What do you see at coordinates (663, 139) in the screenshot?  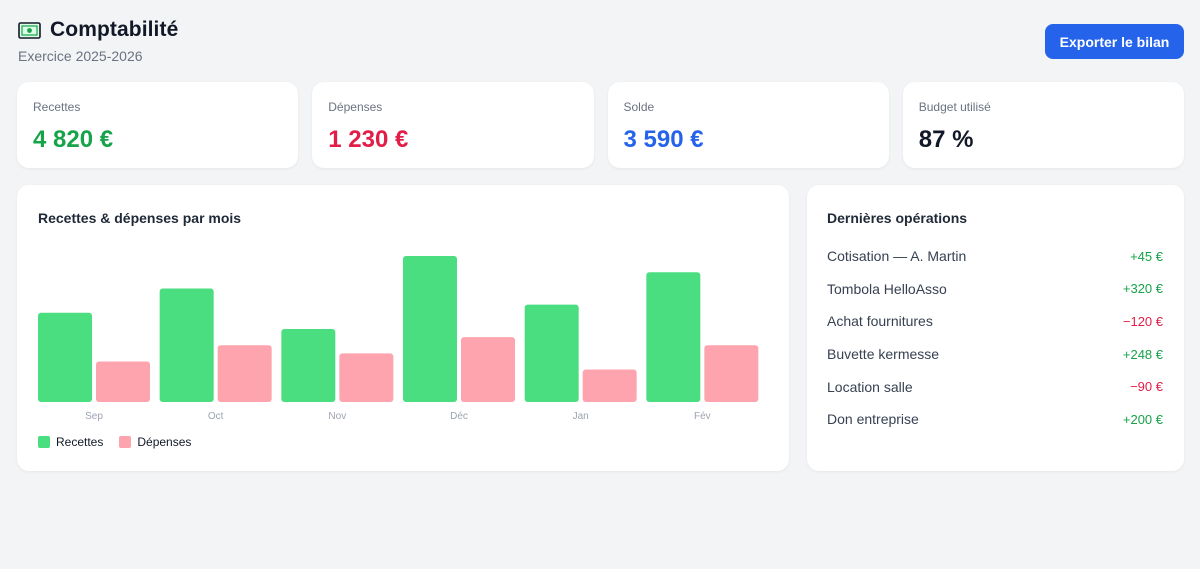 I see `kpi-value: 3 590 €` at bounding box center [663, 139].